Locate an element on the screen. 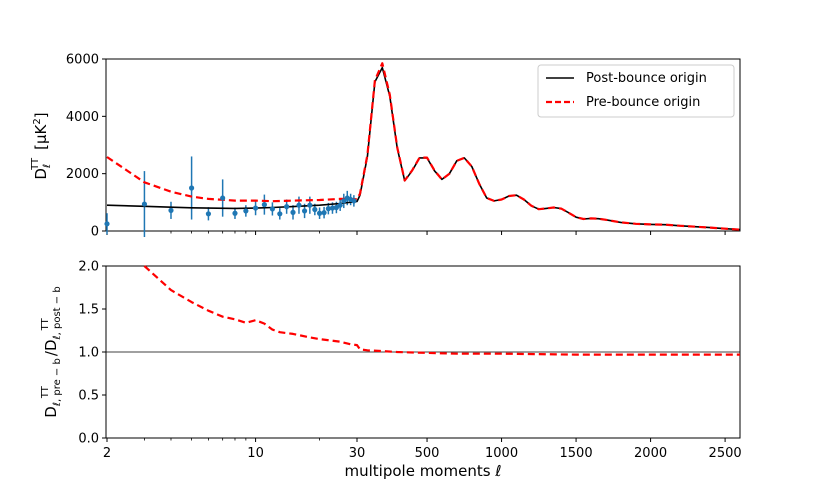 The height and width of the screenshot is (493, 822). bottom-y-axis-label: Dℓ, pre − bTT/Dℓ, post − bTT is located at coordinates (51, 351).